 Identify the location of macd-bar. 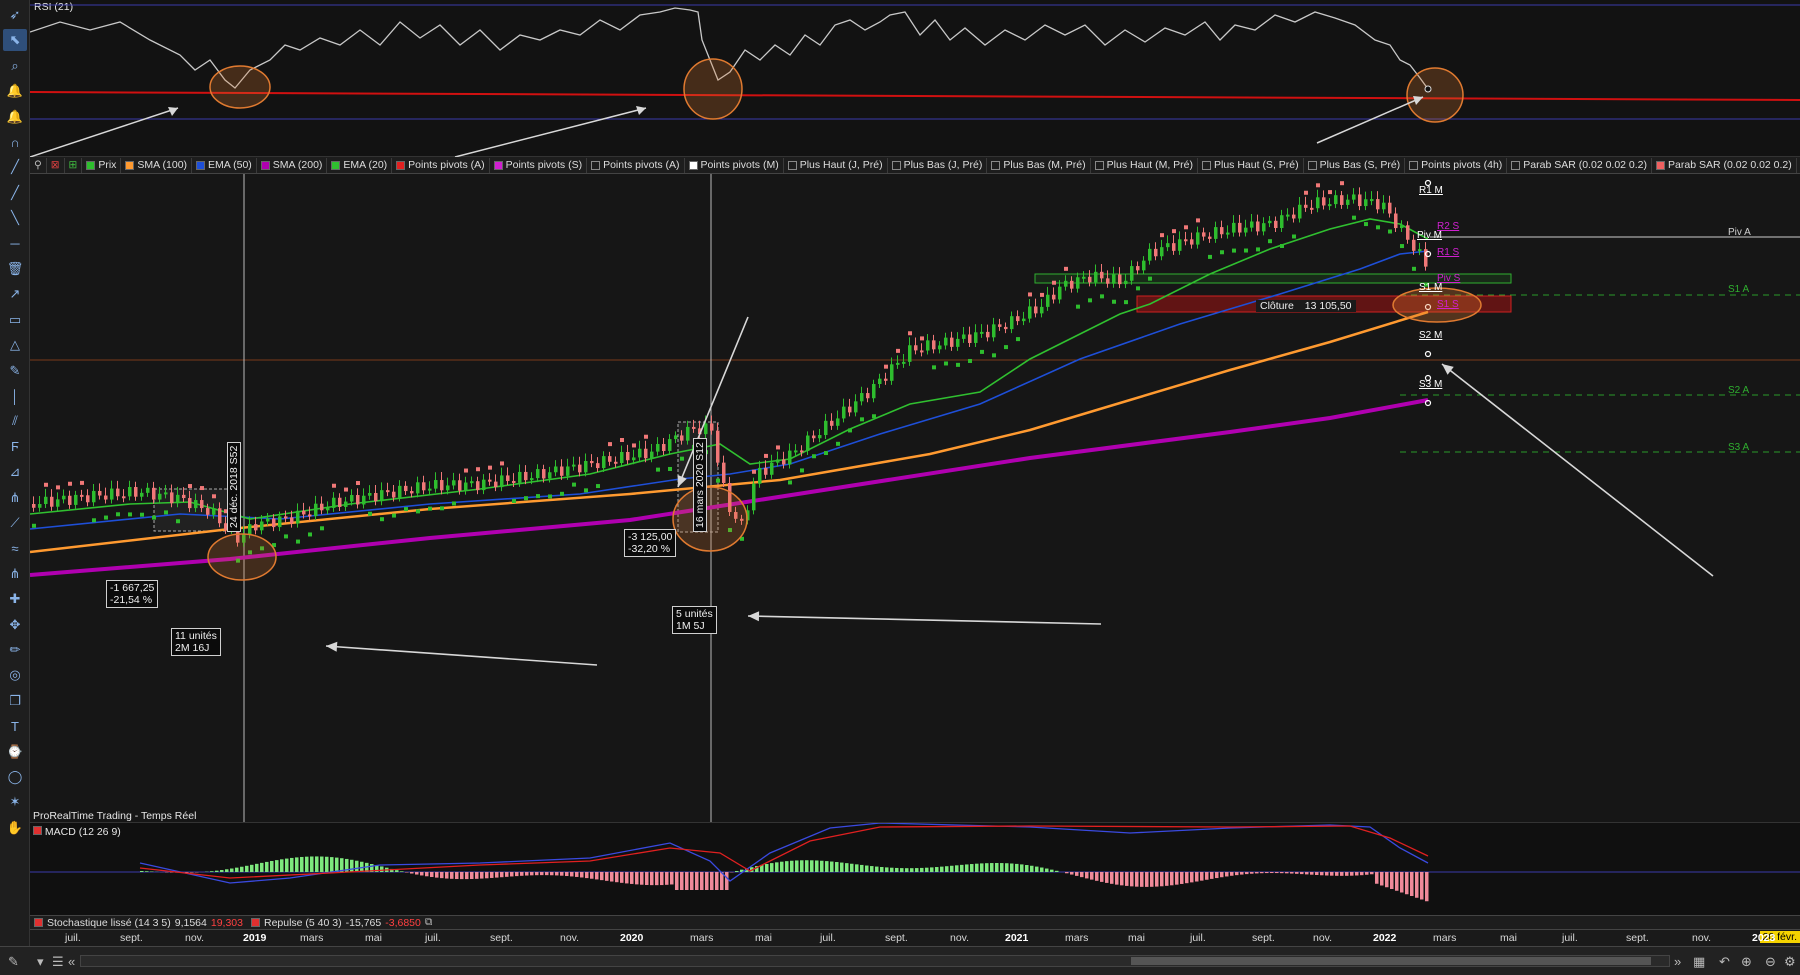
(817, 866).